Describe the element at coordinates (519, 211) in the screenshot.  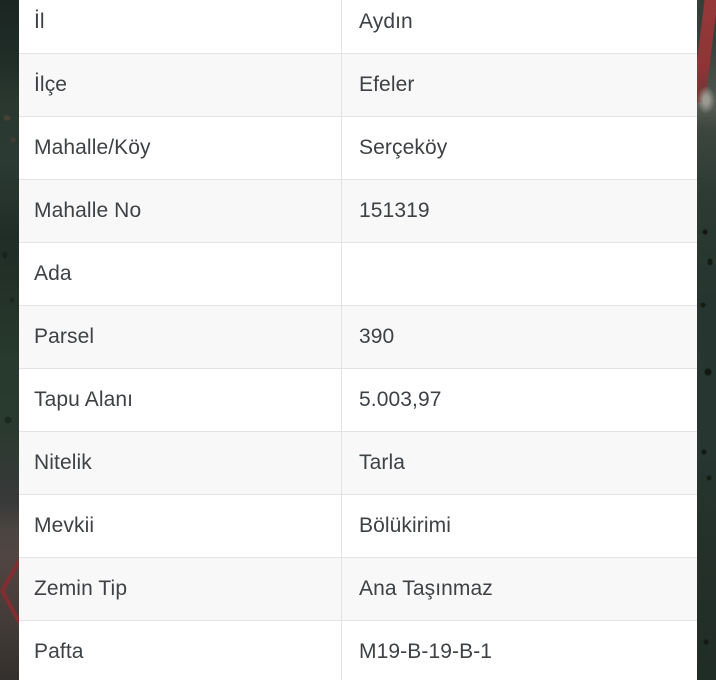
I see `row-value: 151319` at that location.